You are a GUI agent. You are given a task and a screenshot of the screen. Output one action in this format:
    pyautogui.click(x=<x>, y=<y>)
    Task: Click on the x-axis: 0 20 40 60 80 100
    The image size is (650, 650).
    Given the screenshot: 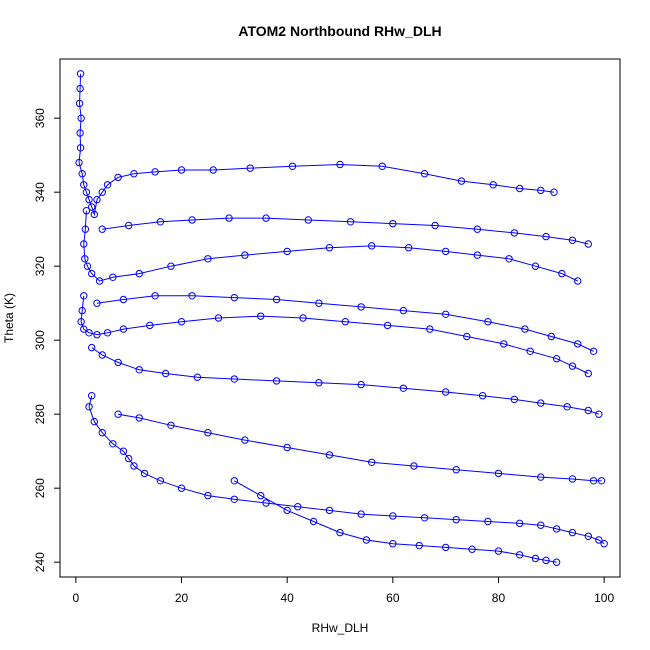 What is the action you would take?
    pyautogui.click(x=343, y=590)
    